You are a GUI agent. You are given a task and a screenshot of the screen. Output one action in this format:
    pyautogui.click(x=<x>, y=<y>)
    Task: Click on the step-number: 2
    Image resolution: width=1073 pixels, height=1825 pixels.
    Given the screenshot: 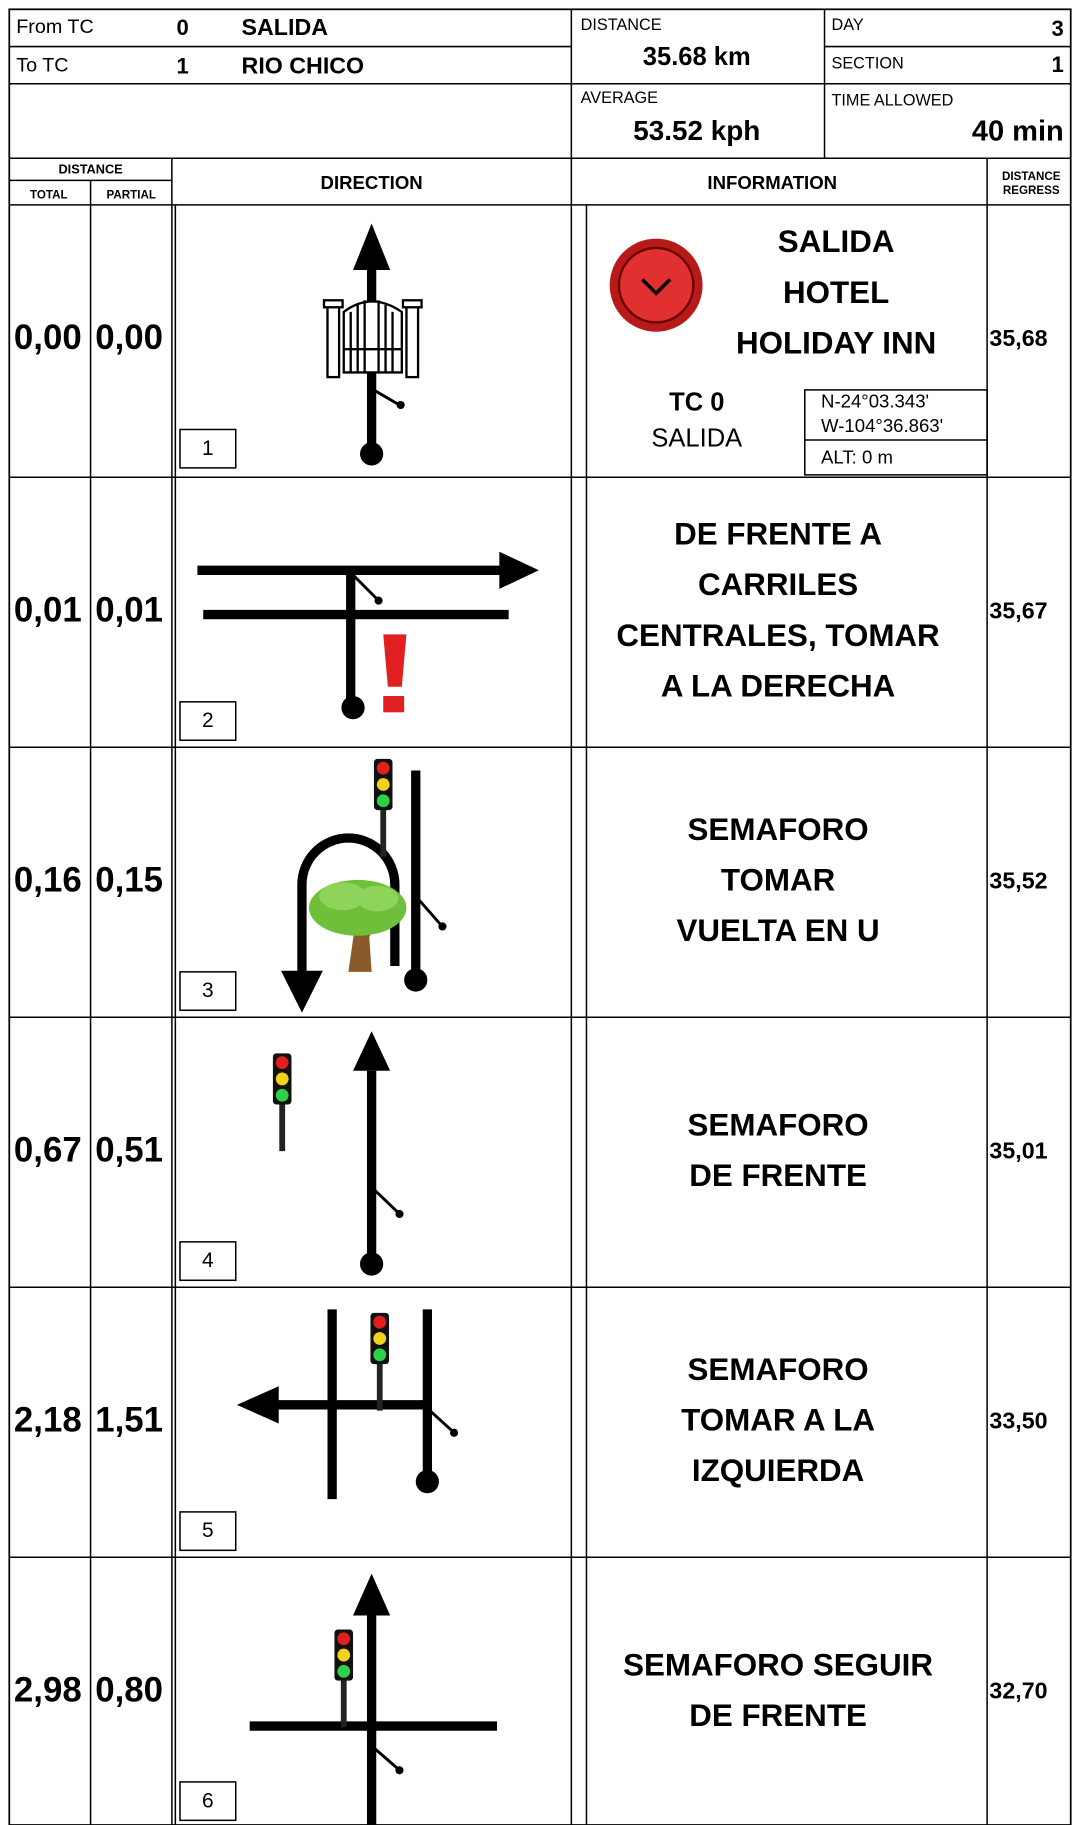 What is the action you would take?
    pyautogui.click(x=208, y=720)
    